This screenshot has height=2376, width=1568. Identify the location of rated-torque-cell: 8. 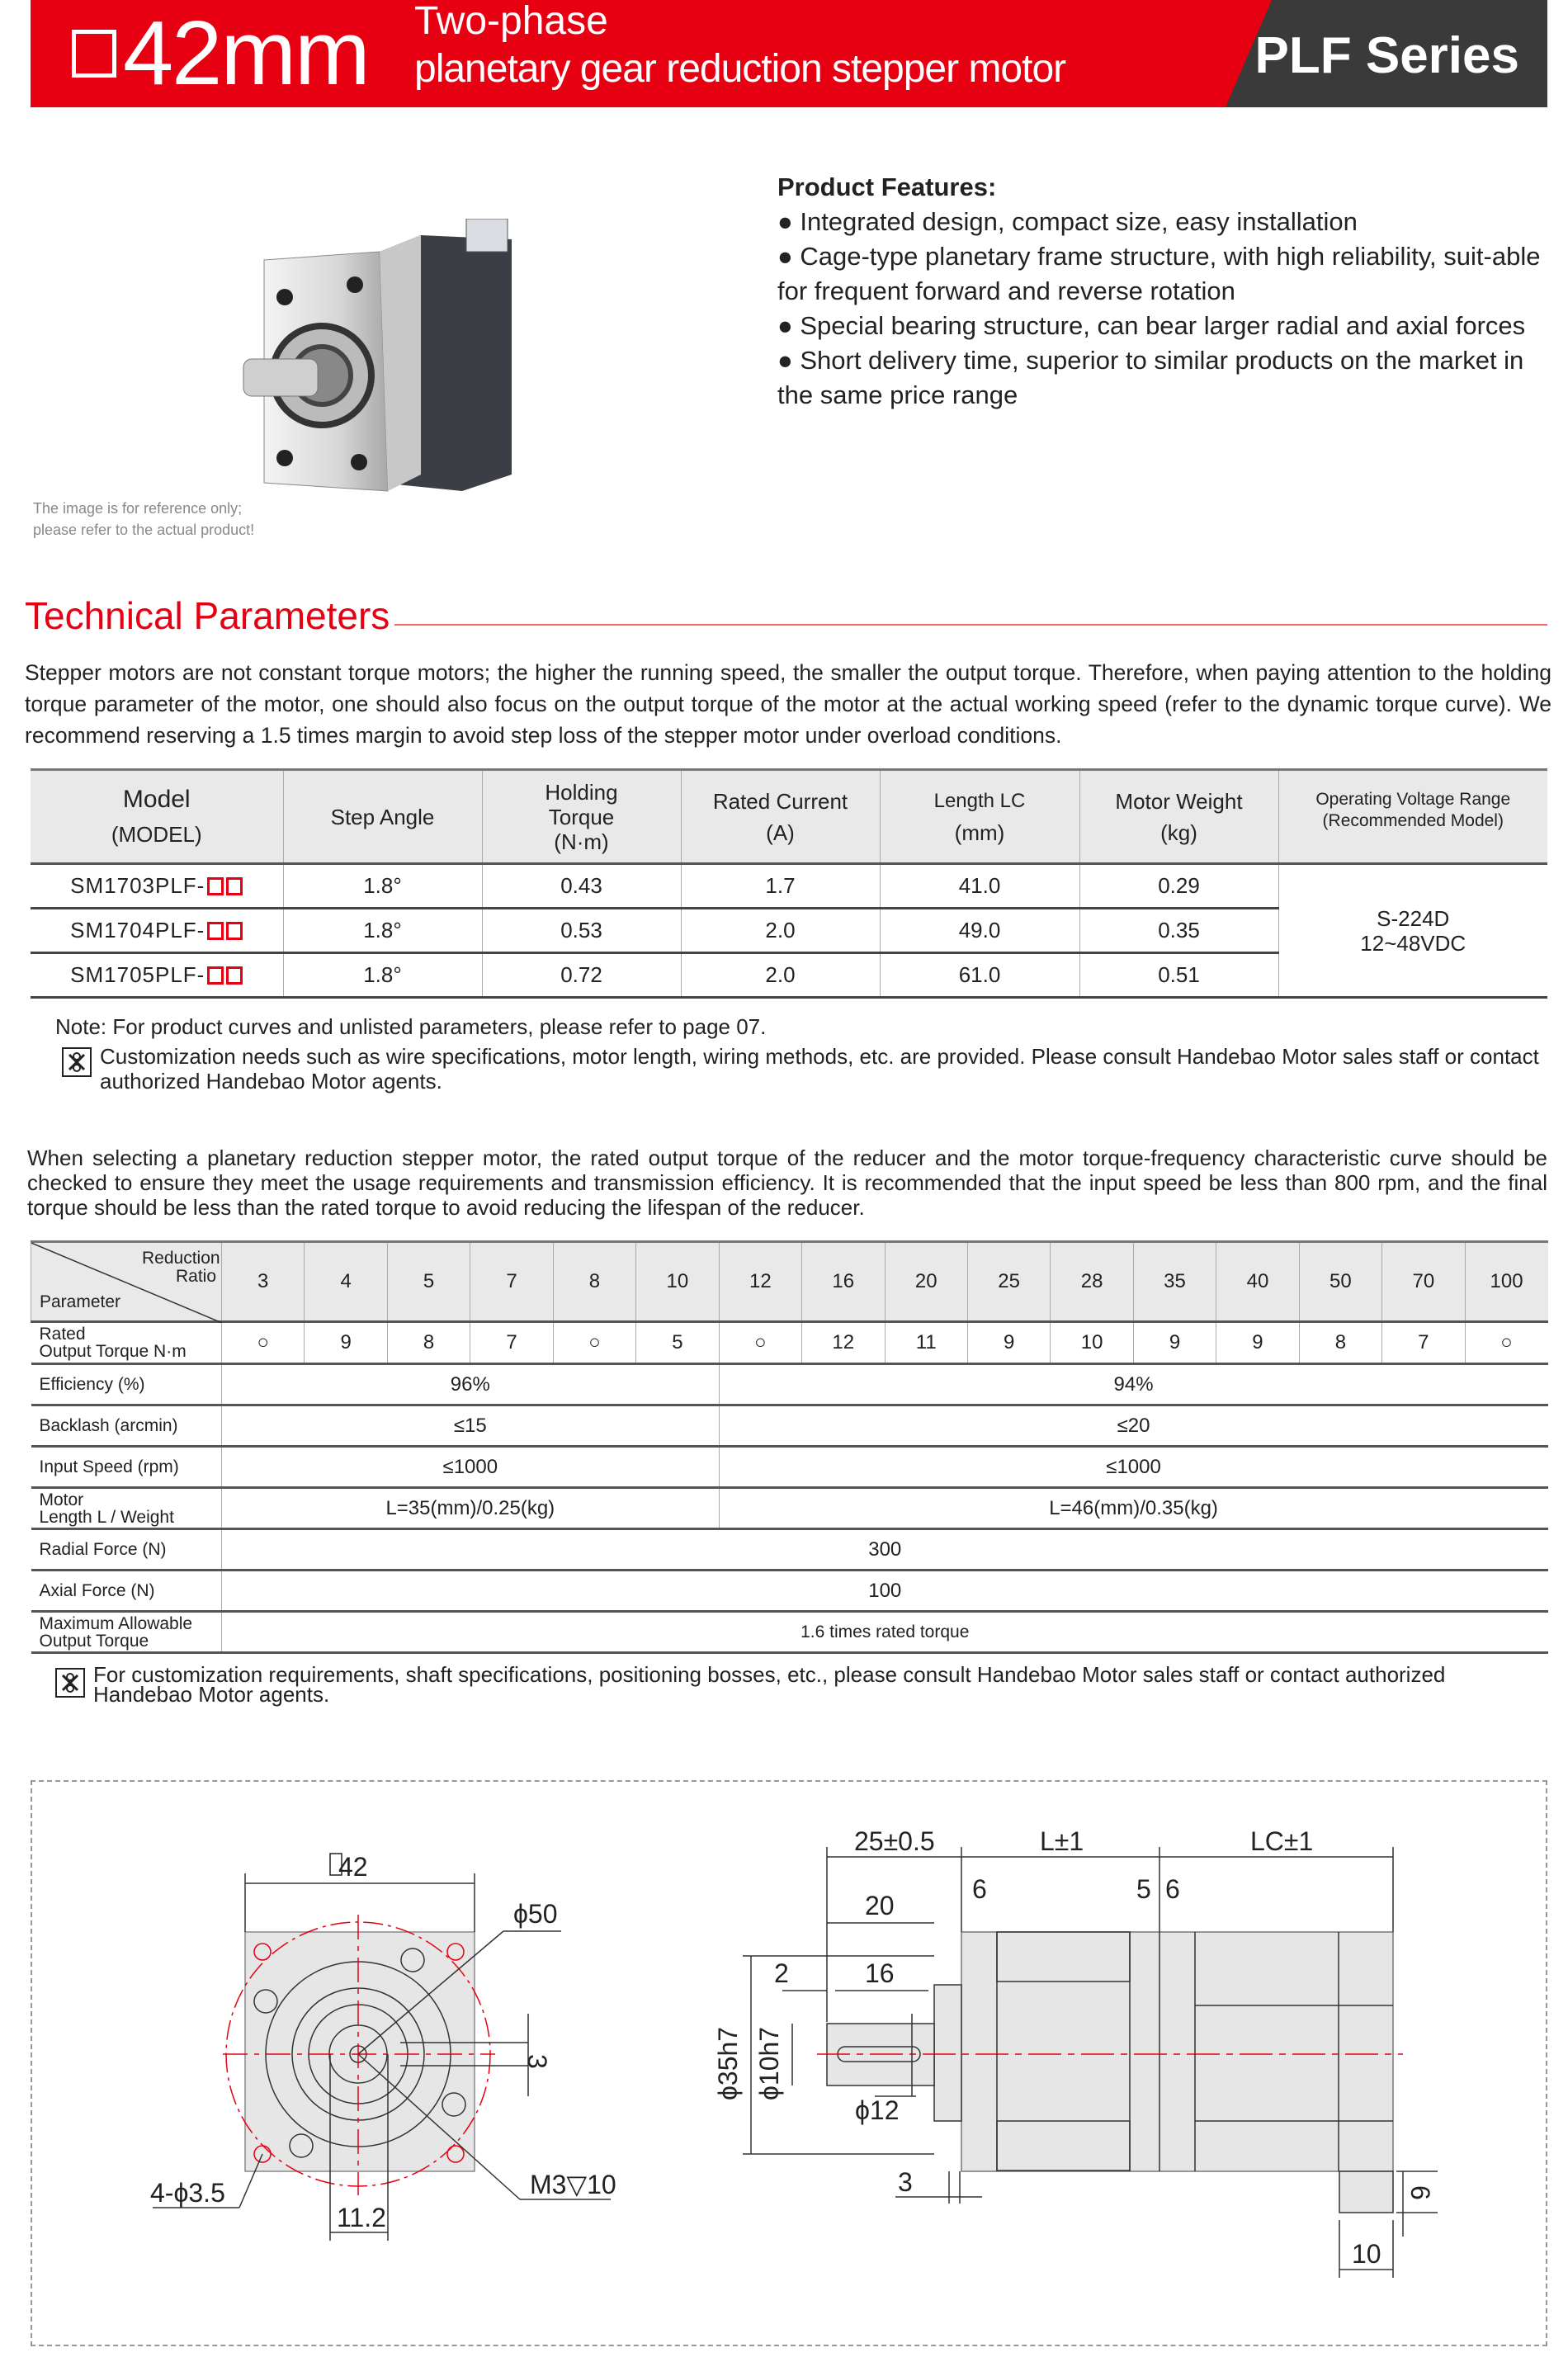
(428, 1343).